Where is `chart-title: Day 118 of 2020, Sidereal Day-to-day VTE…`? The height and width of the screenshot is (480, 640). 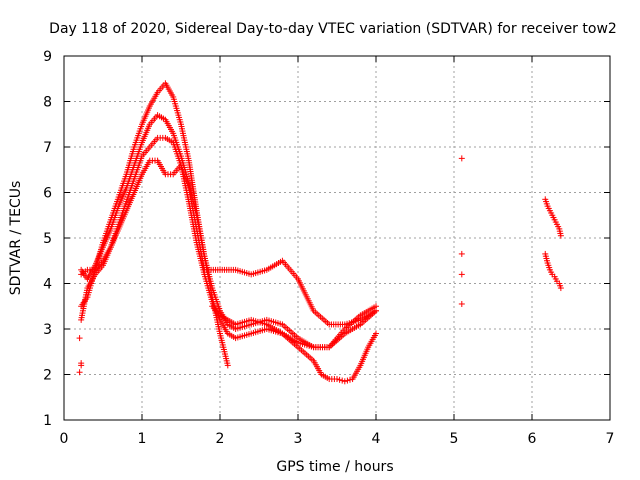
chart-title: Day 118 of 2020, Sidereal Day-to-day VTE… is located at coordinates (333, 29).